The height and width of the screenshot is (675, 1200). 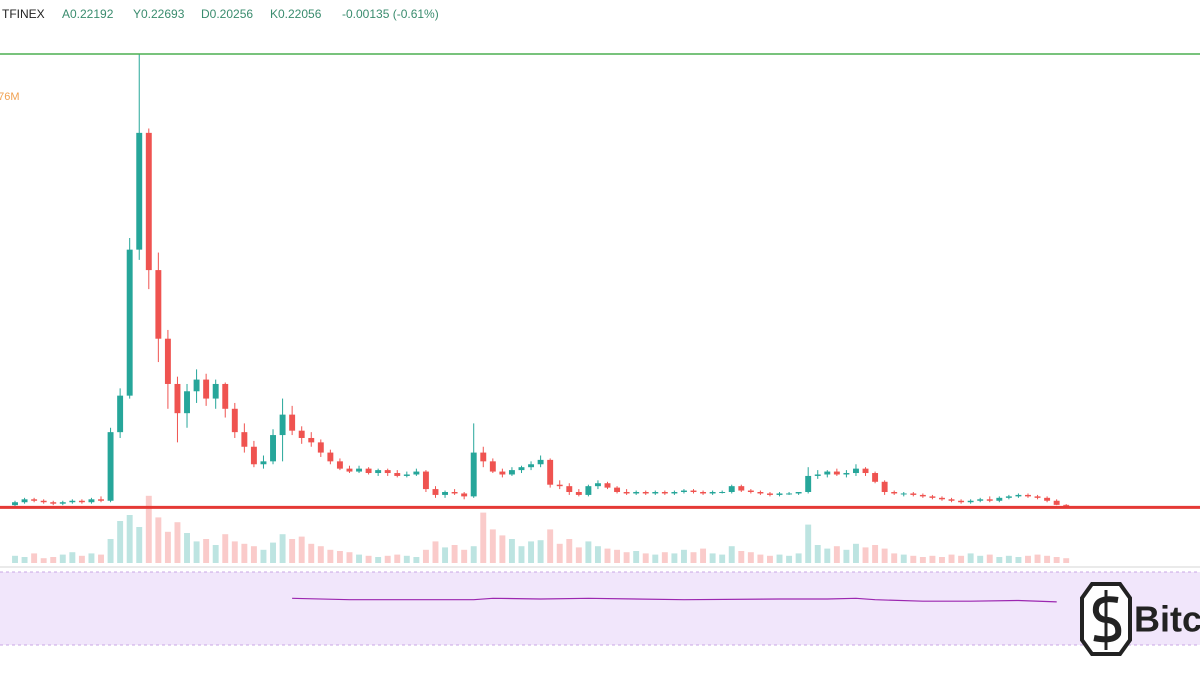 I want to click on high-label: Y0.22693, so click(x=159, y=14).